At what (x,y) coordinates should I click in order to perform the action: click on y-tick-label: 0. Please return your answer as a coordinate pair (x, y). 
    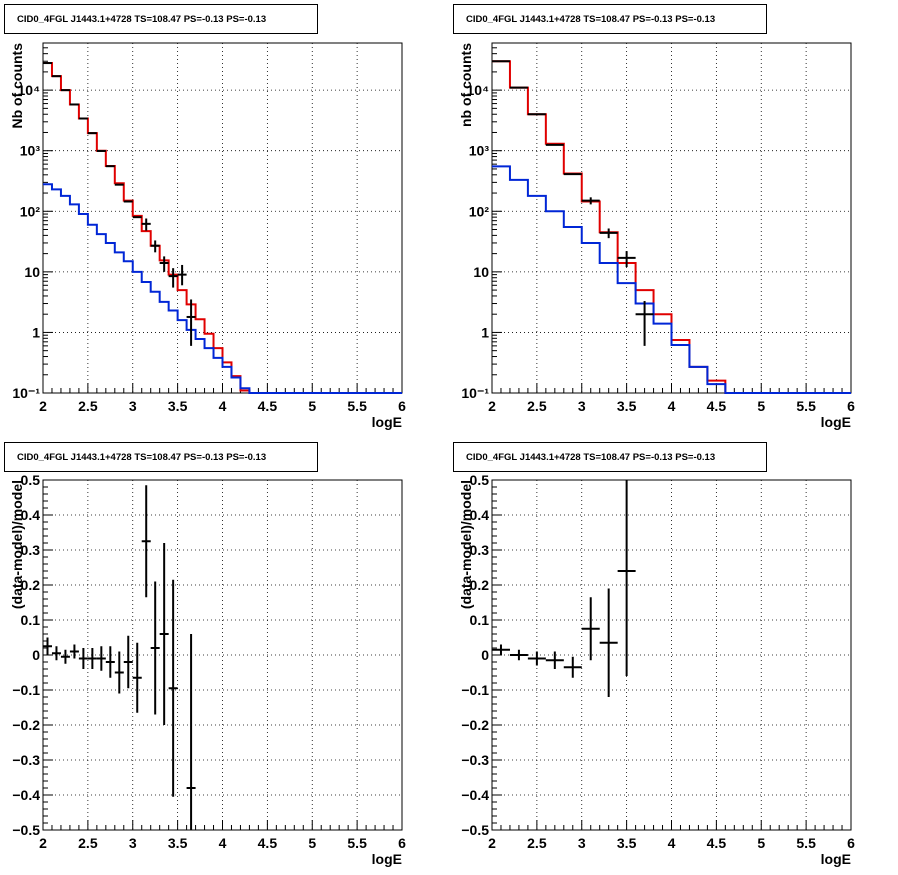
    Looking at the image, I should click on (36, 655).